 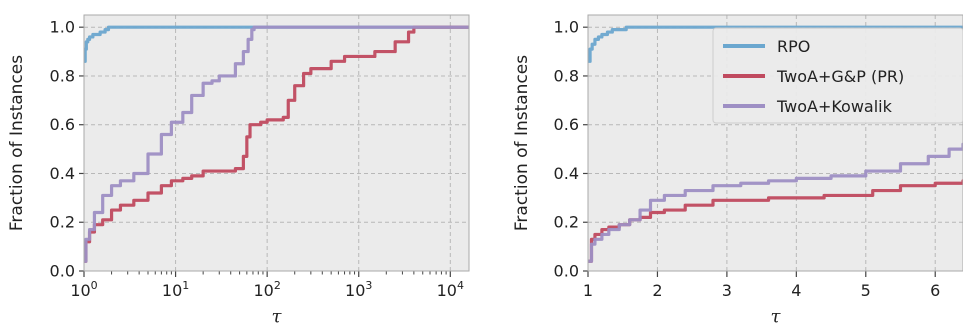 What do you see at coordinates (866, 290) in the screenshot?
I see `x-tick-label: 5` at bounding box center [866, 290].